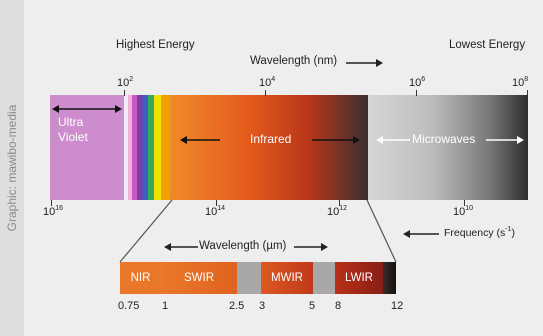 The width and height of the screenshot is (543, 336). Describe the element at coordinates (125, 82) in the screenshot. I see `wavelength-tick-1e2: 10²` at that location.